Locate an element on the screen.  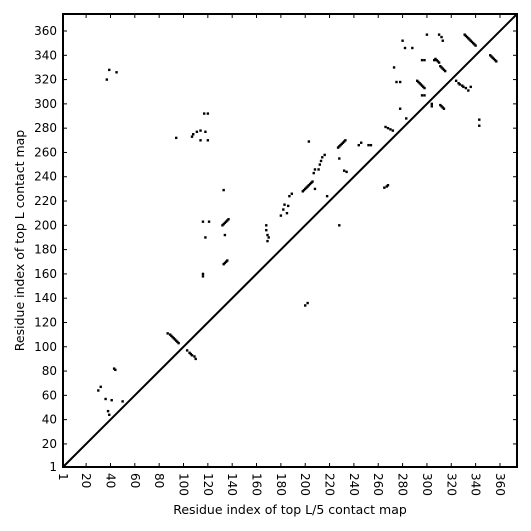
y-axis-label: Residue index of top L contact map is located at coordinates (19, 240).